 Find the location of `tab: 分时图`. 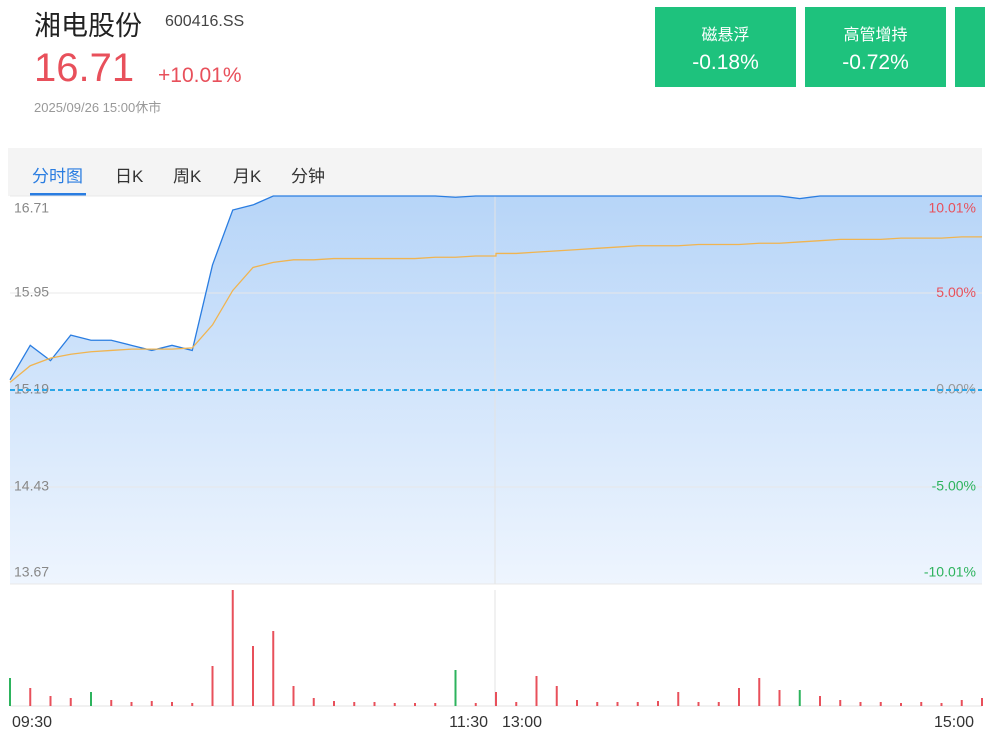

tab: 分时图 is located at coordinates (57, 176).